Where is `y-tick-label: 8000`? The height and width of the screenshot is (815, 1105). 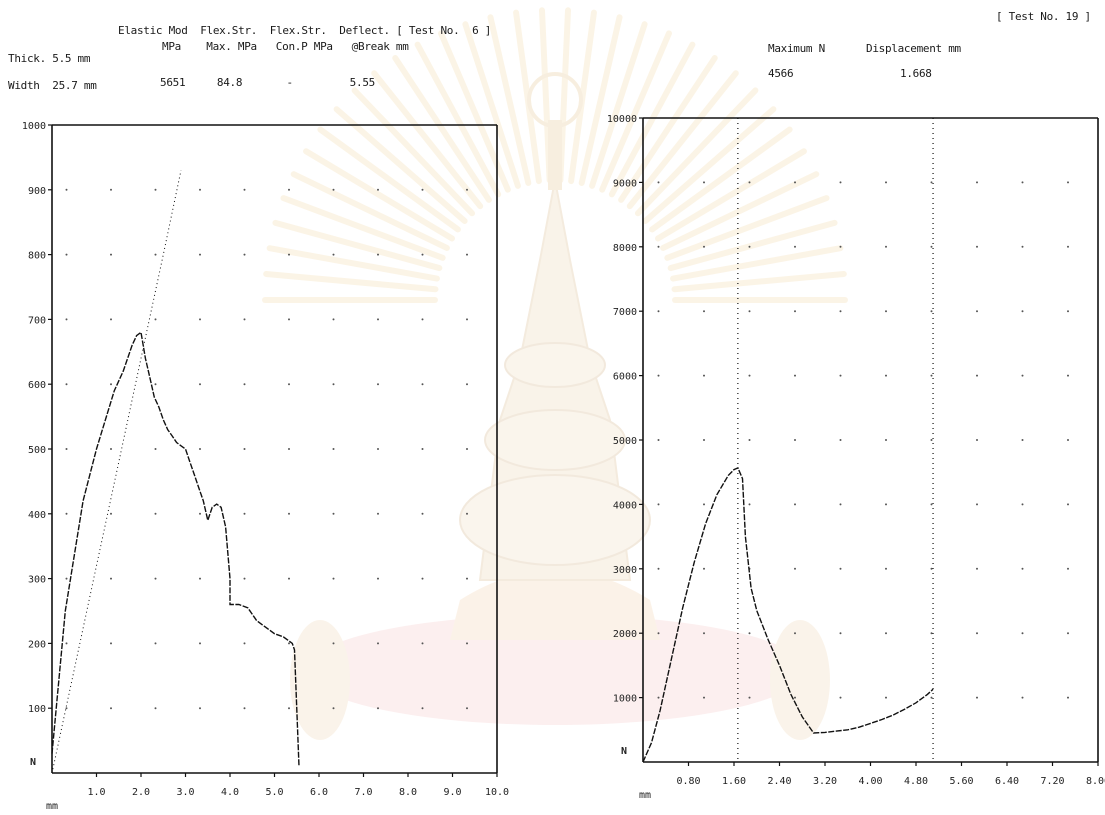
y-tick-label: 8000 is located at coordinates (625, 248).